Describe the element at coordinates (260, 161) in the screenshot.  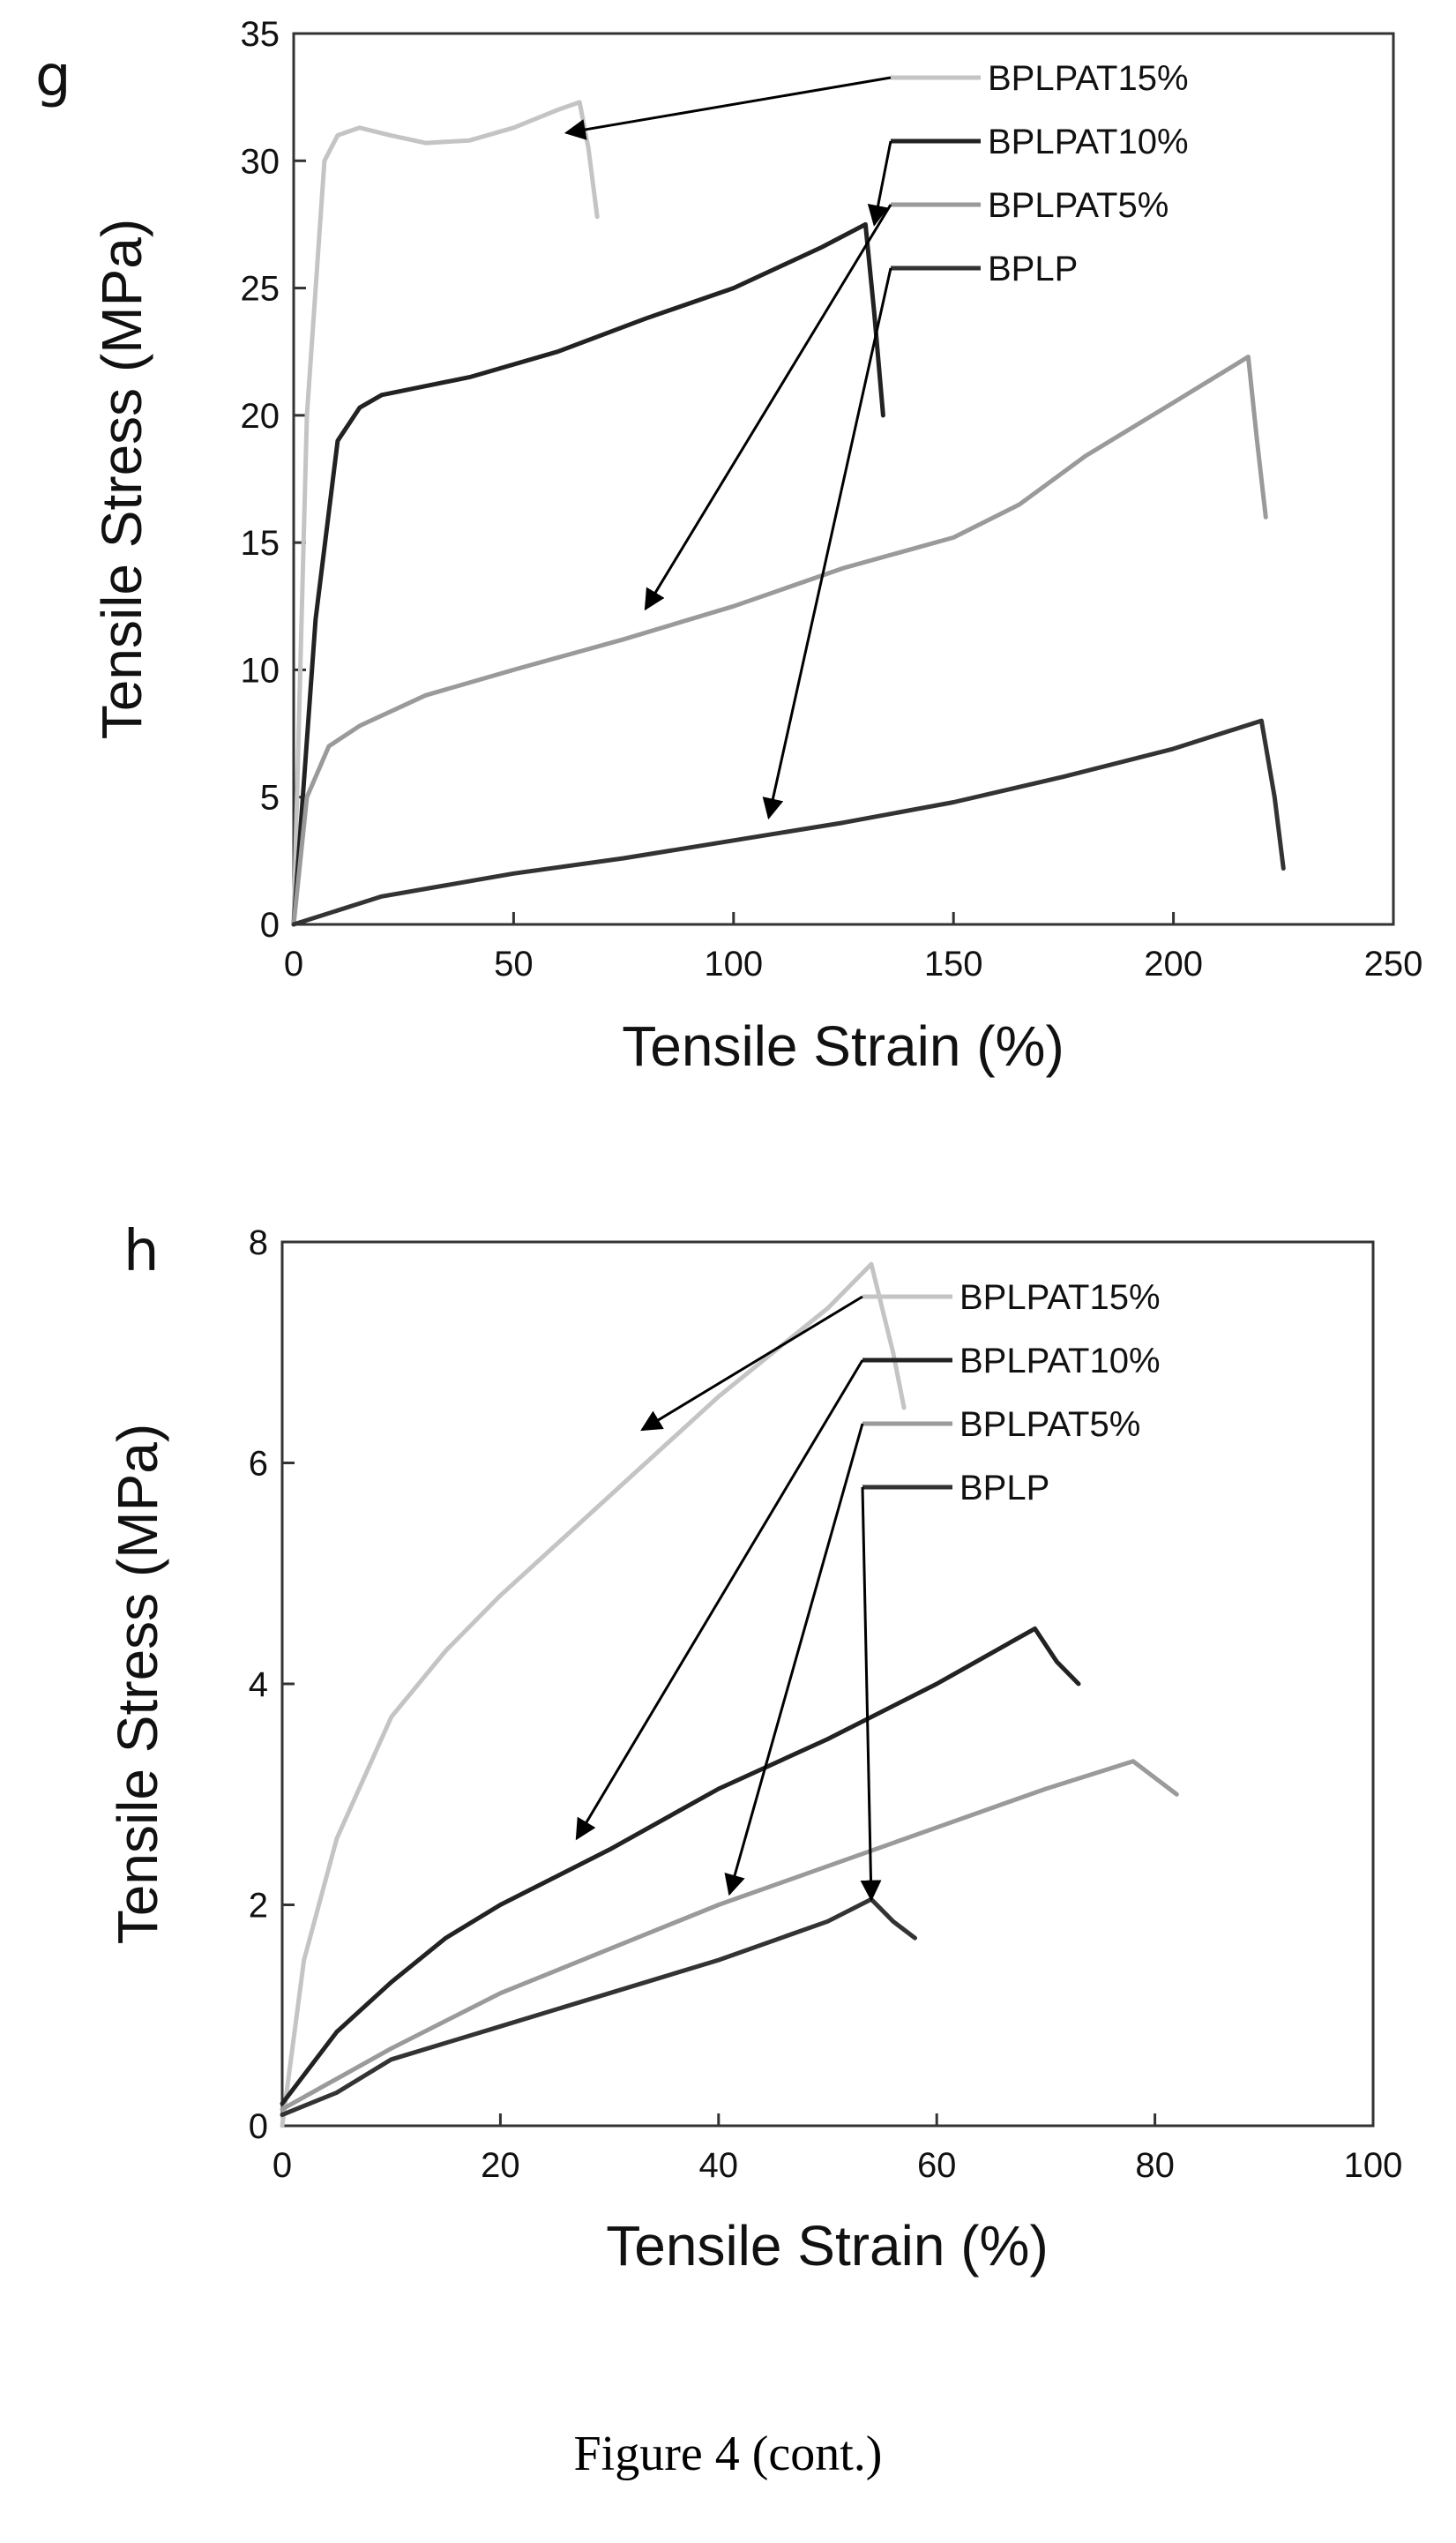
I see `y-tick-label: 30` at that location.